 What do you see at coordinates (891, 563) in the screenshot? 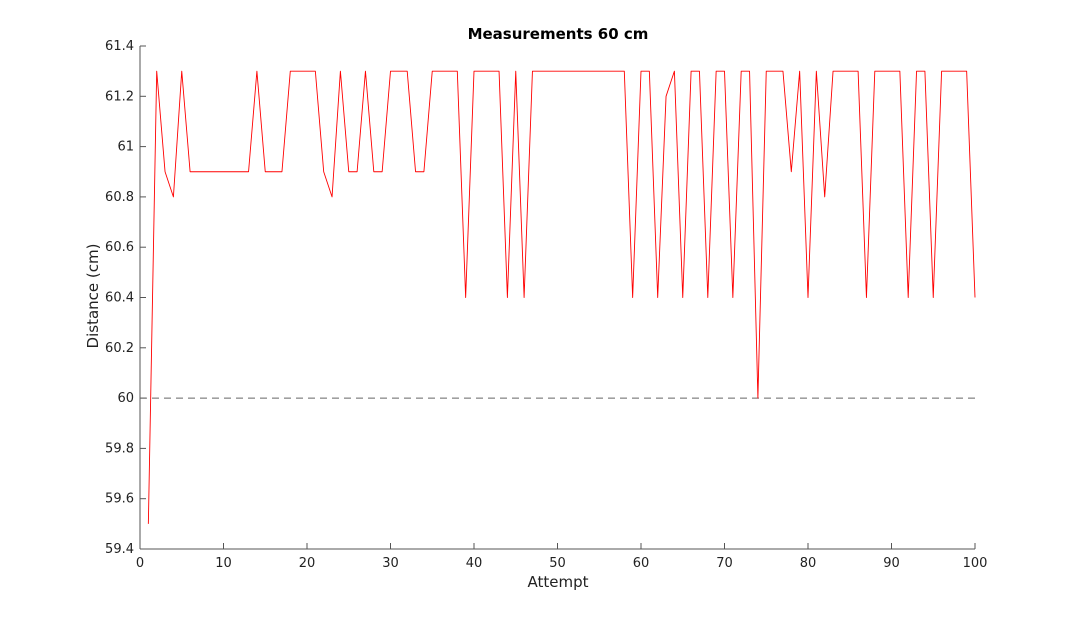
I see `x-tick-label: 90` at bounding box center [891, 563].